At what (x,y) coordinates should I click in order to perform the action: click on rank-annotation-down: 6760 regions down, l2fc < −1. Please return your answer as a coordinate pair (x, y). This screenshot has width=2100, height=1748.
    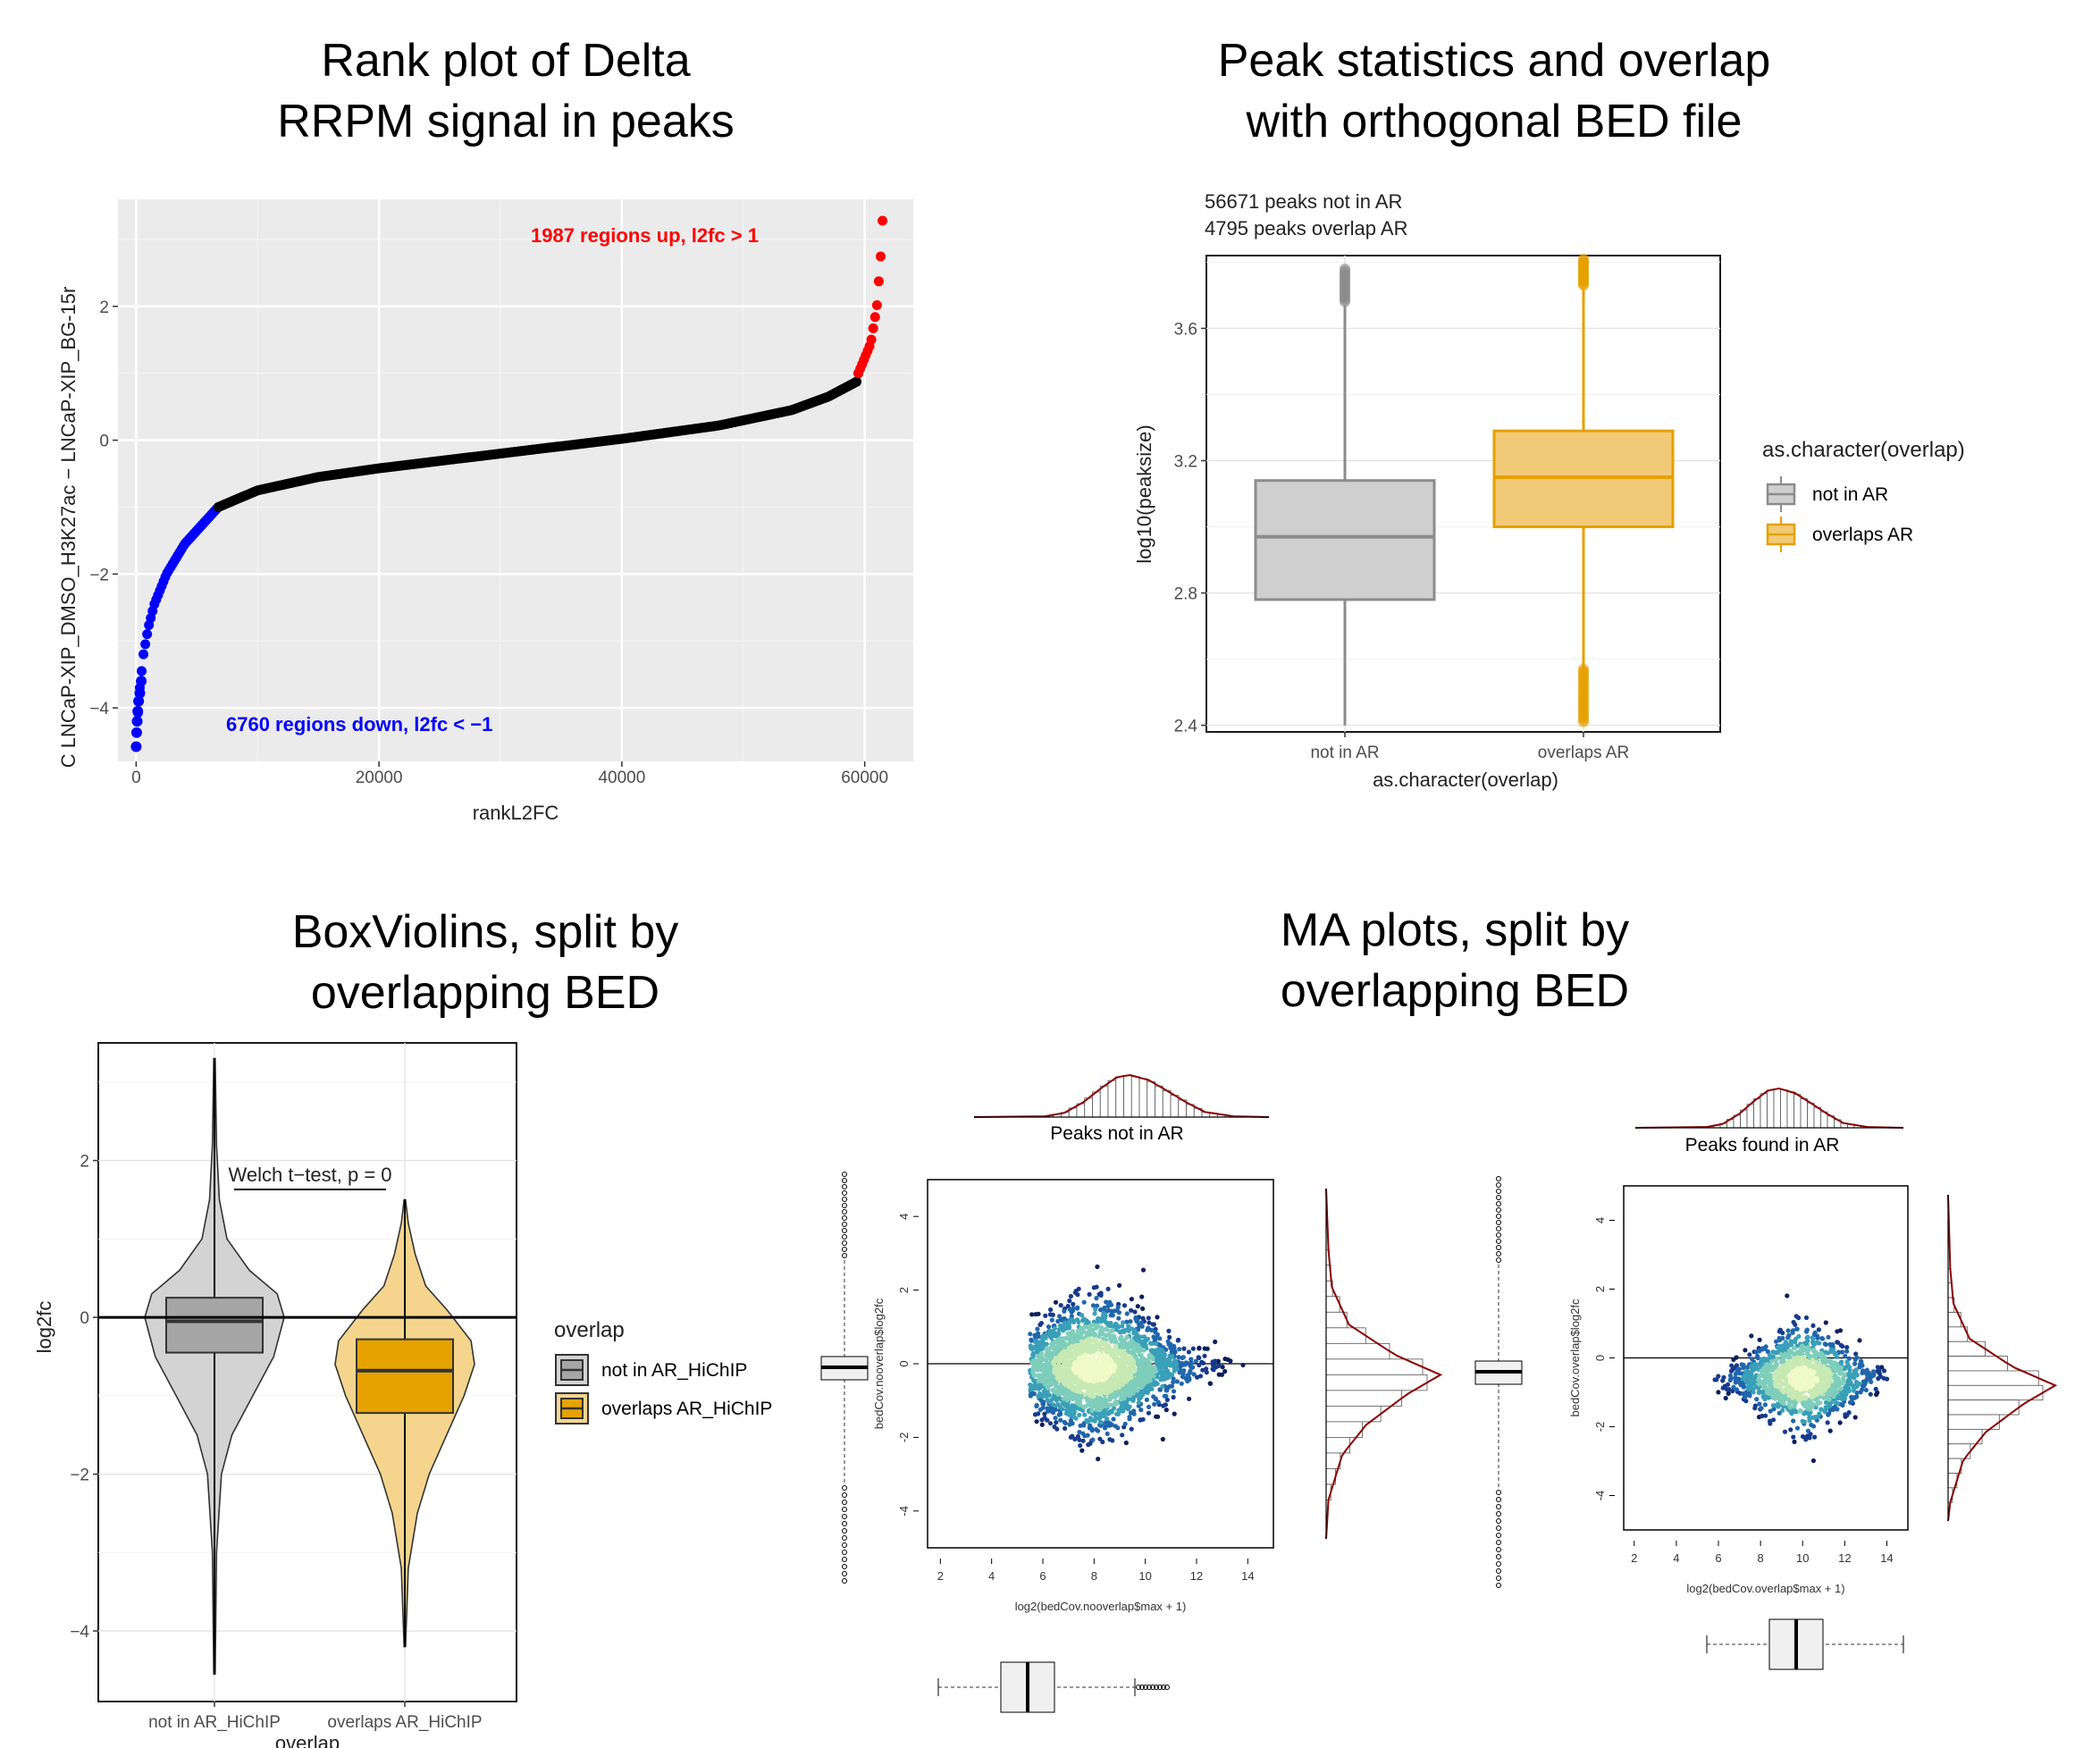
    Looking at the image, I should click on (359, 724).